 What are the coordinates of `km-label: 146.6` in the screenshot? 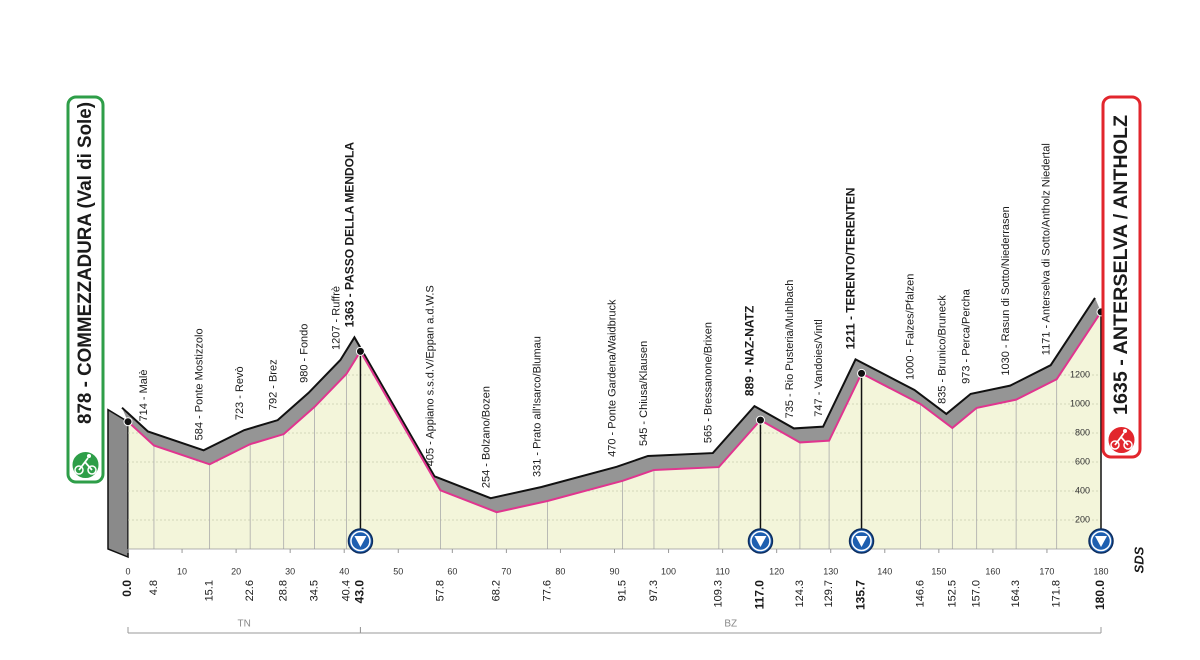 It's located at (920, 594).